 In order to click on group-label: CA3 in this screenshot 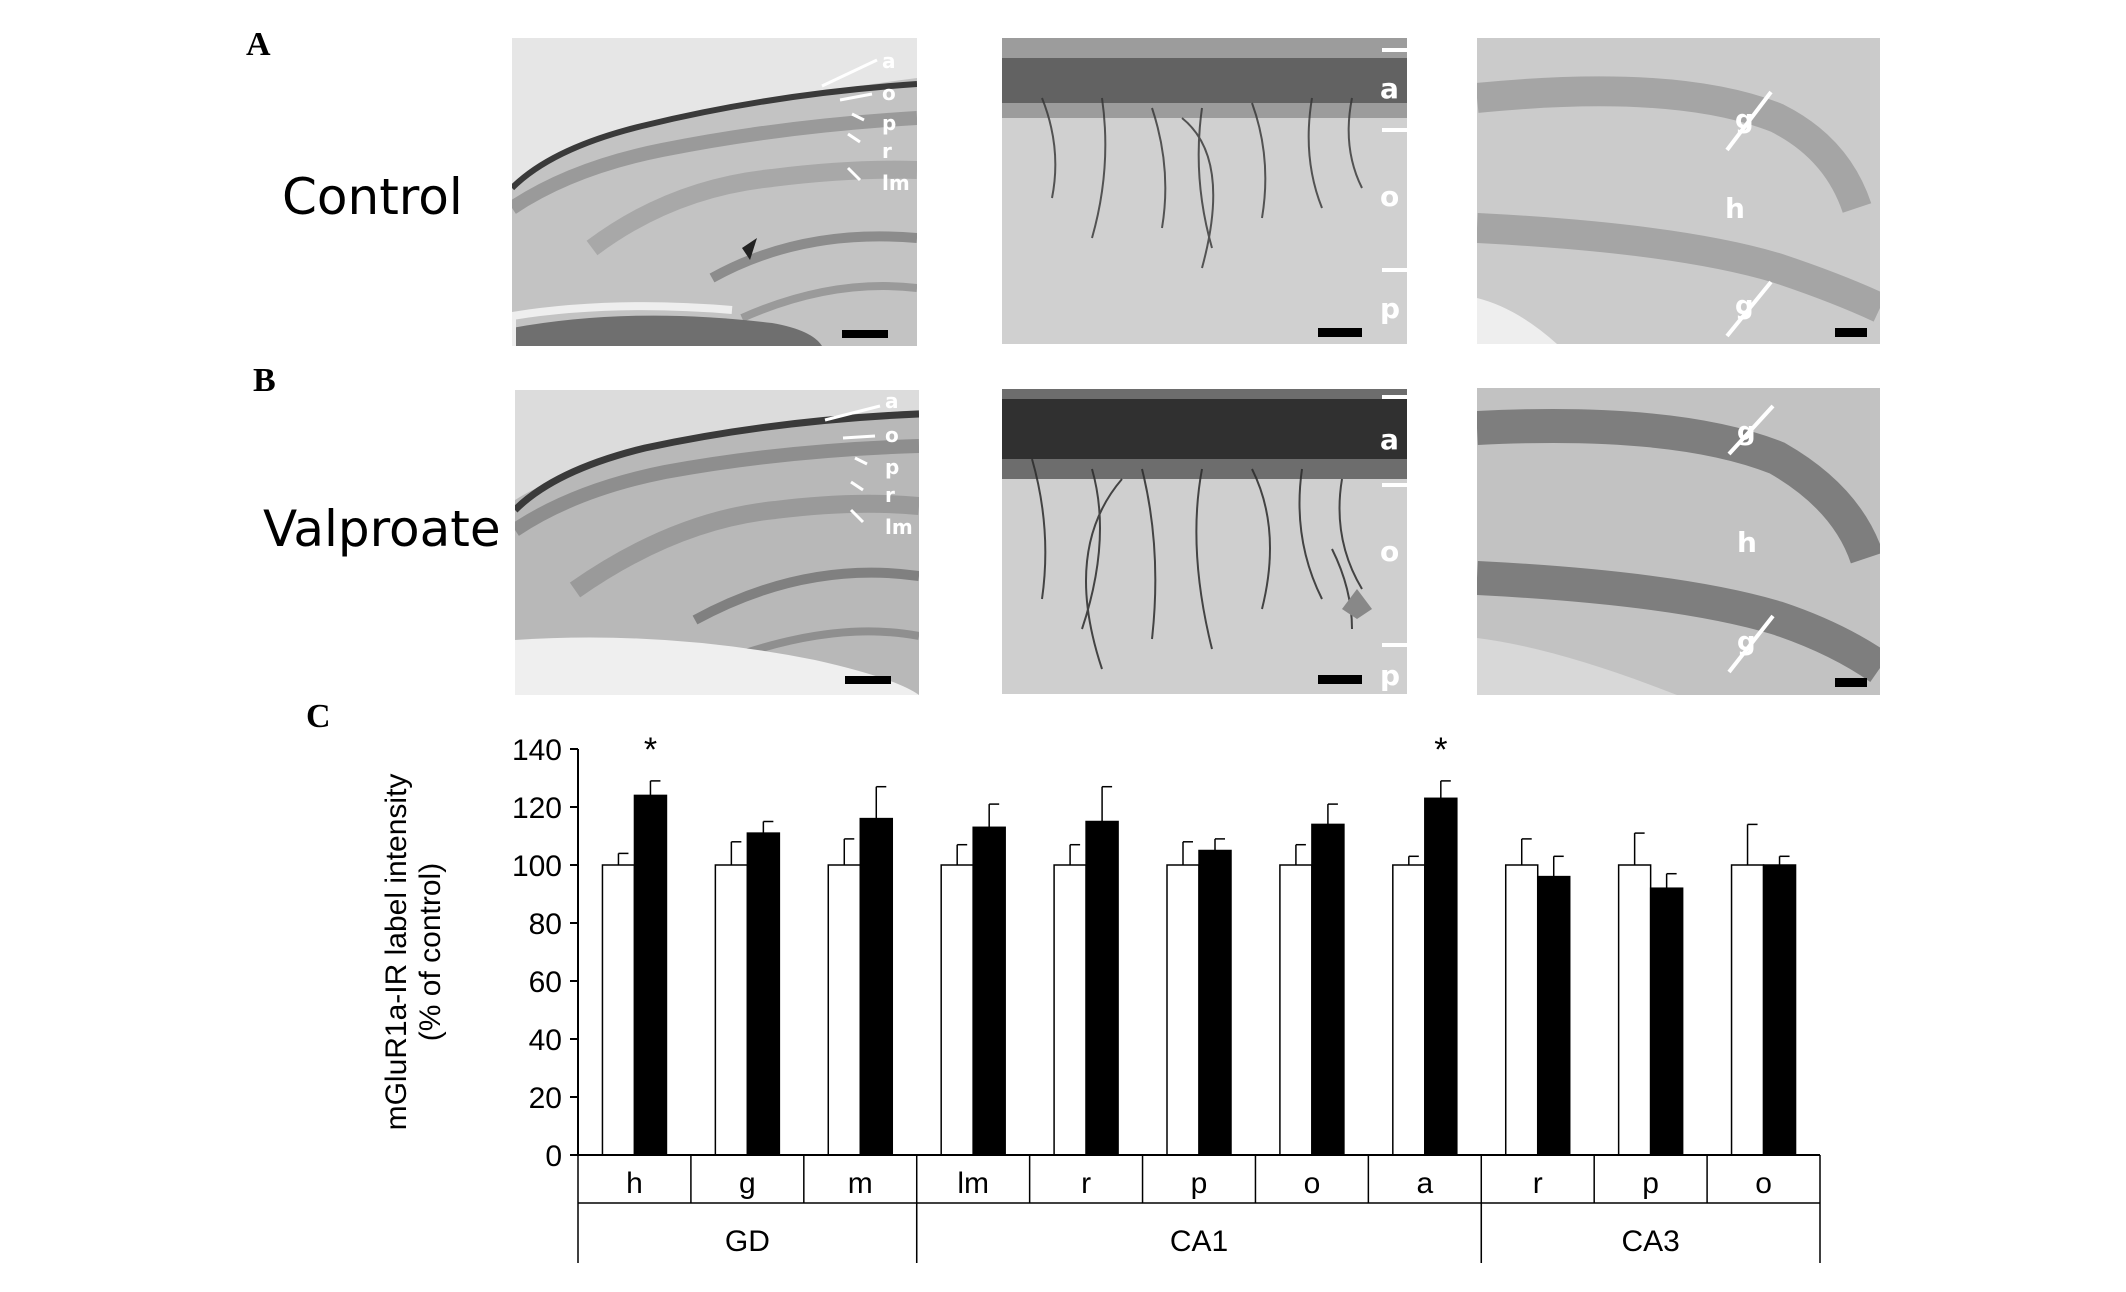, I will do `click(1650, 1241)`.